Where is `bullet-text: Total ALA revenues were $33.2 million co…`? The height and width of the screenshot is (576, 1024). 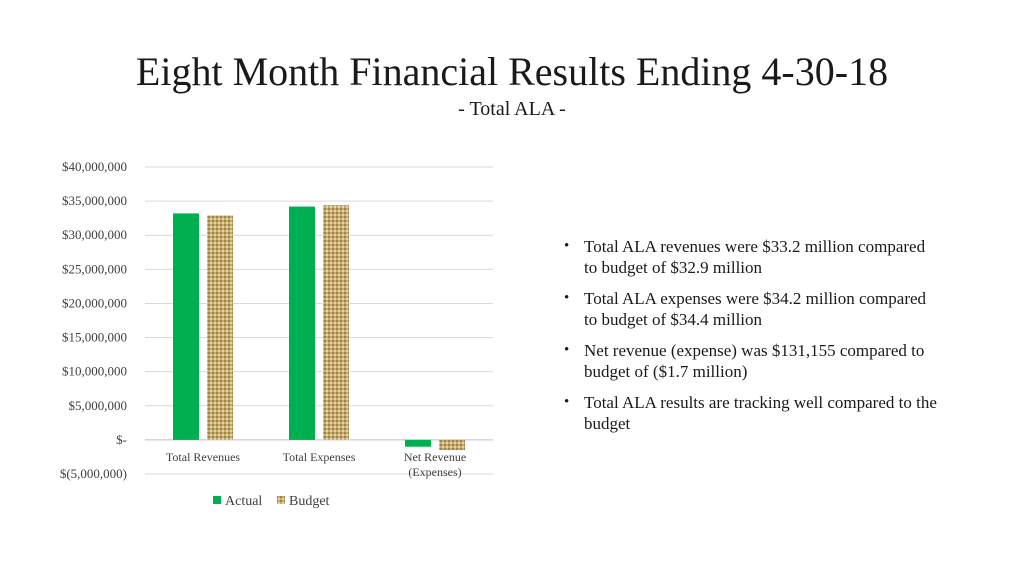
bullet-text: Total ALA revenues were $33.2 million co… is located at coordinates (755, 257).